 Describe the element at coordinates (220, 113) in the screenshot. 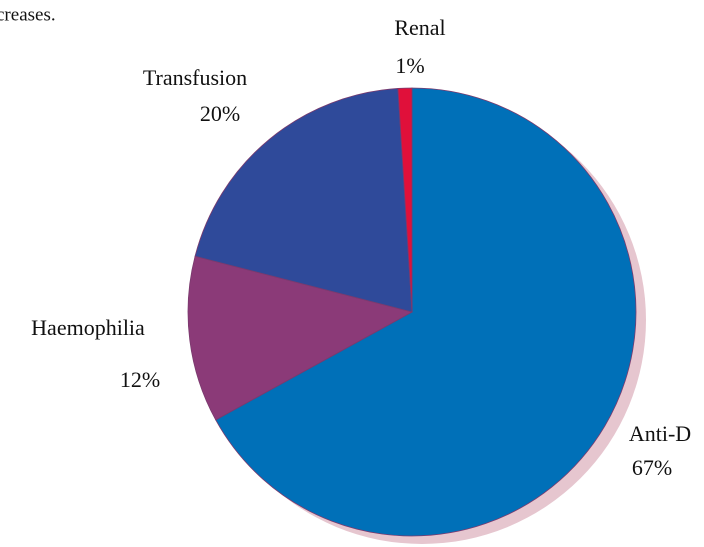

I see `slice-value-label: 20%` at that location.